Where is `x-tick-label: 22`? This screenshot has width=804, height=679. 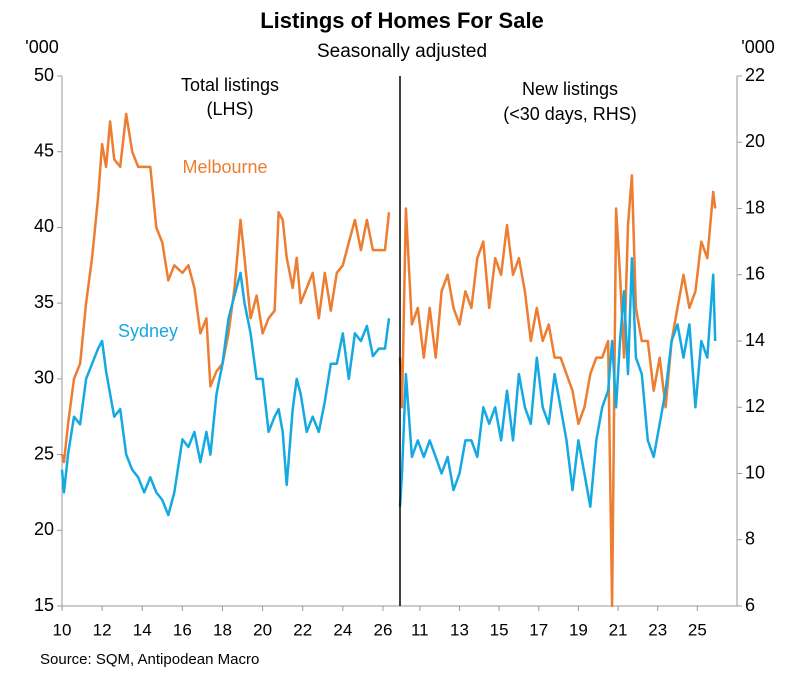 x-tick-label: 22 is located at coordinates (302, 629).